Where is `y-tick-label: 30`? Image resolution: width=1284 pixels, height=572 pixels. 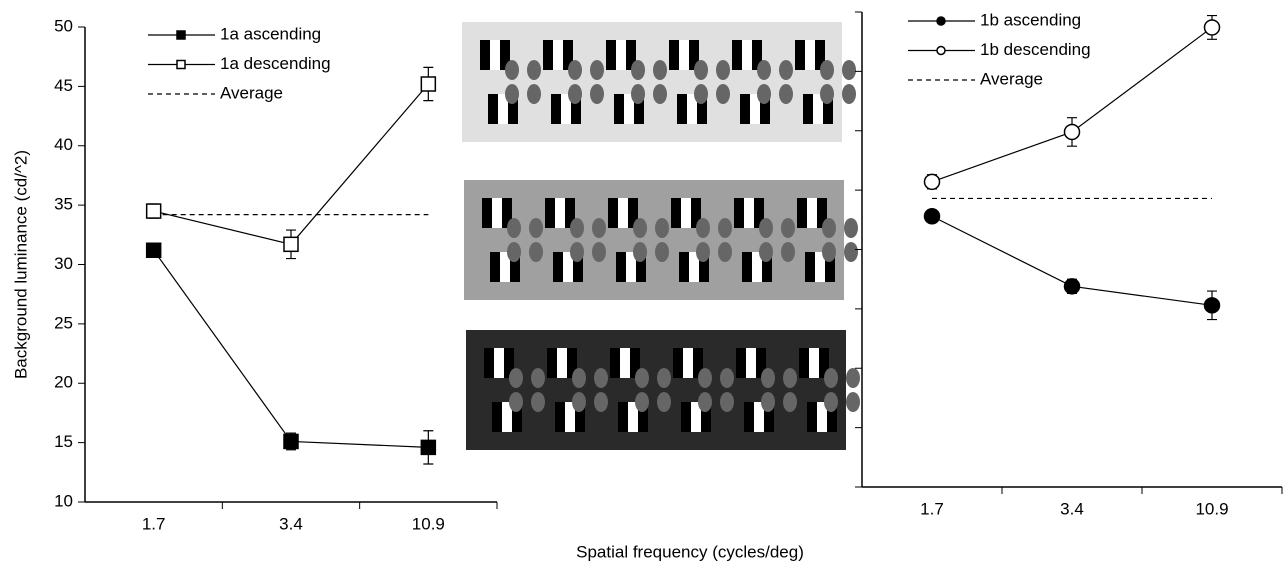 y-tick-label: 30 is located at coordinates (63, 263).